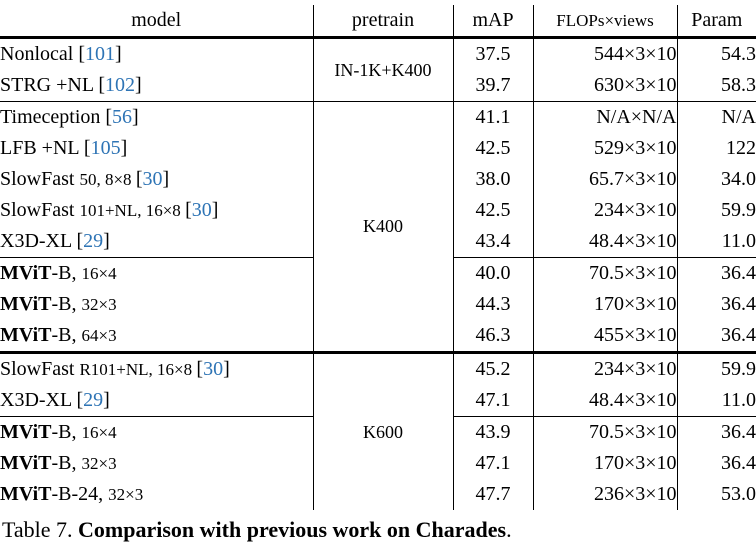  Describe the element at coordinates (378, 336) in the screenshot. I see `table-row: MViT-B, 64×3 46.3 455×3×10 36.4` at that location.